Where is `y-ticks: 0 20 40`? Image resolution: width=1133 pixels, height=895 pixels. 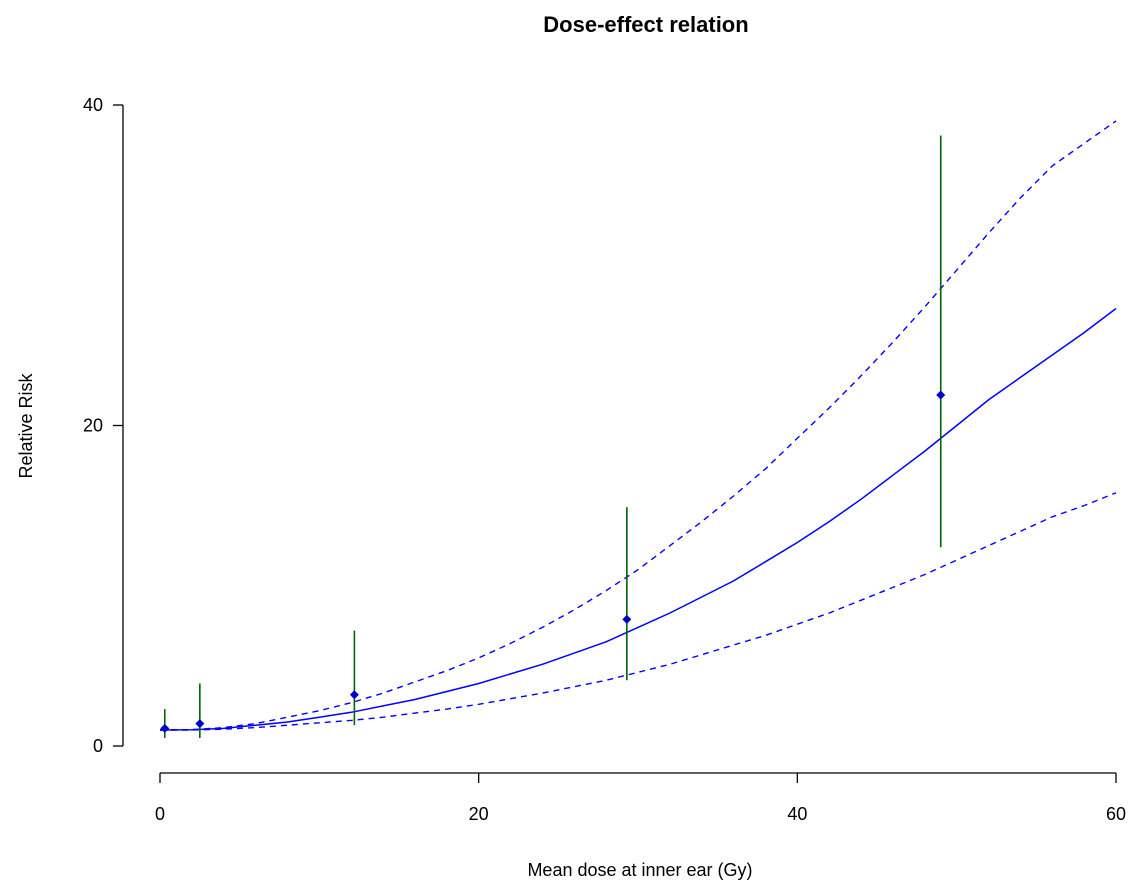
y-ticks: 0 20 40 is located at coordinates (103, 425).